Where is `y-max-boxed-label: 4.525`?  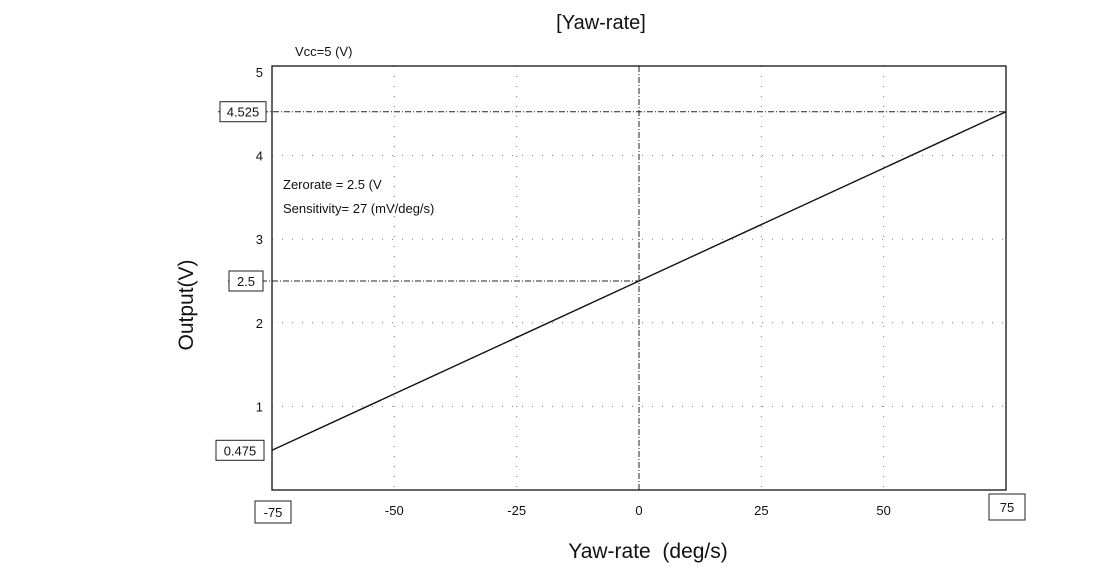
y-max-boxed-label: 4.525 is located at coordinates (243, 112).